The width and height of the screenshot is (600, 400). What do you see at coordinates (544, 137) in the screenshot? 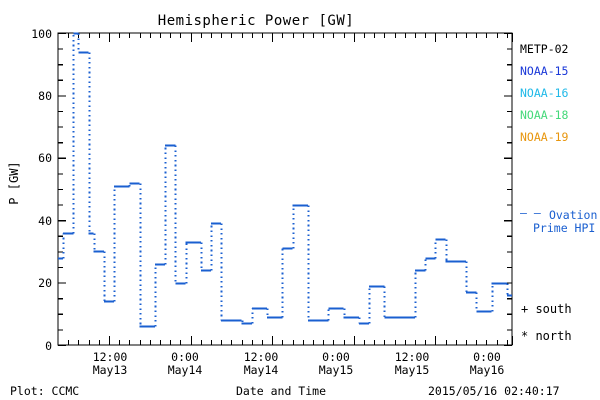
I see `legend-item-noaa-19: NOAA-19` at bounding box center [544, 137].